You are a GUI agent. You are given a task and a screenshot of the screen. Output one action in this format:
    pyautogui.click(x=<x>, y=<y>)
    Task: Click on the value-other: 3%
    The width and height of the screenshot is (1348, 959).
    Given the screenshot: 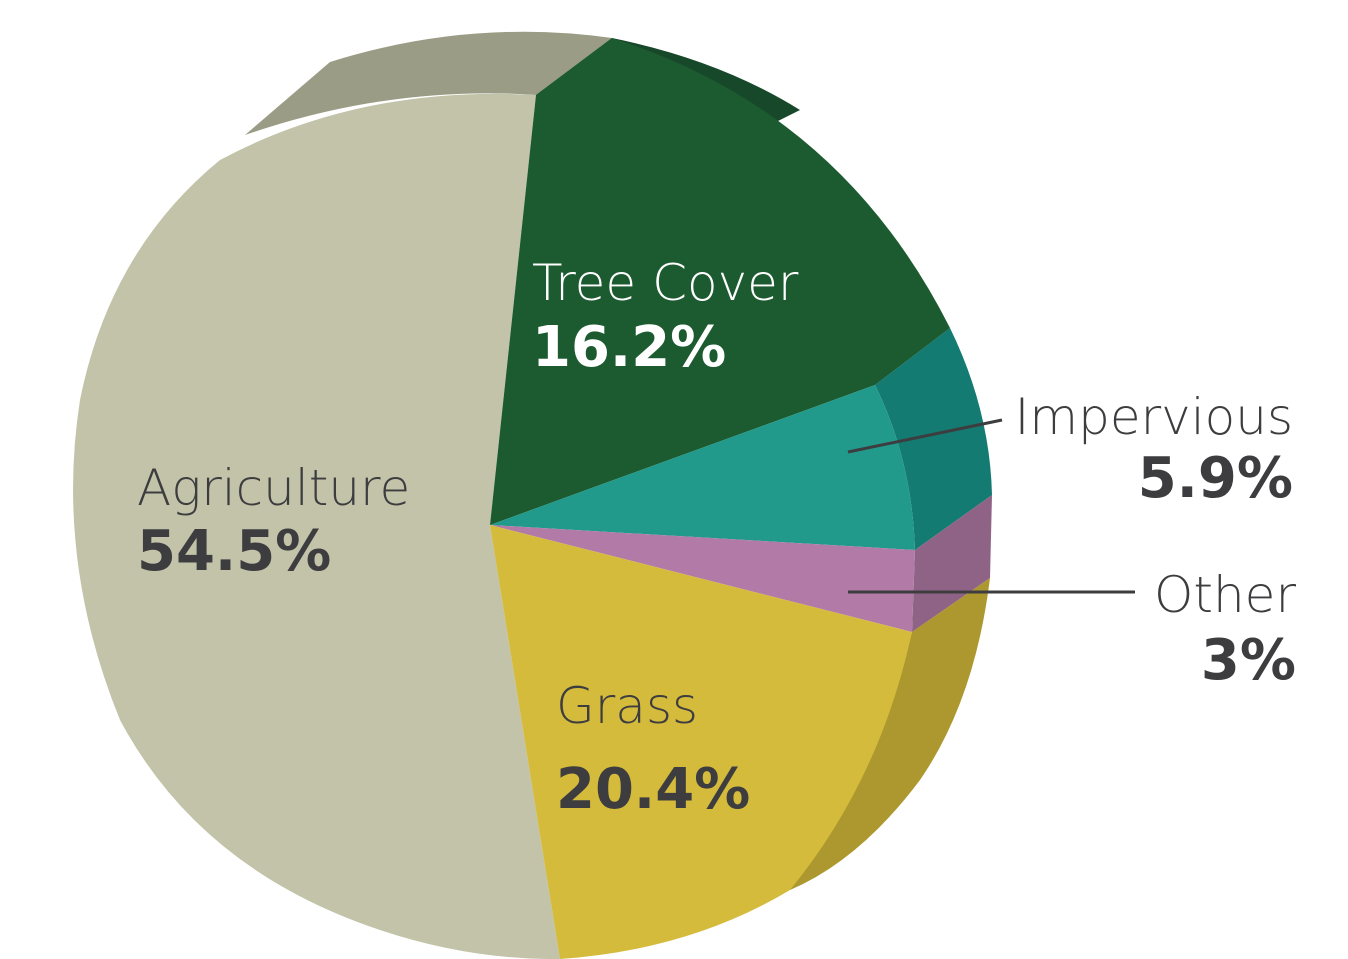 What is the action you would take?
    pyautogui.click(x=1248, y=660)
    